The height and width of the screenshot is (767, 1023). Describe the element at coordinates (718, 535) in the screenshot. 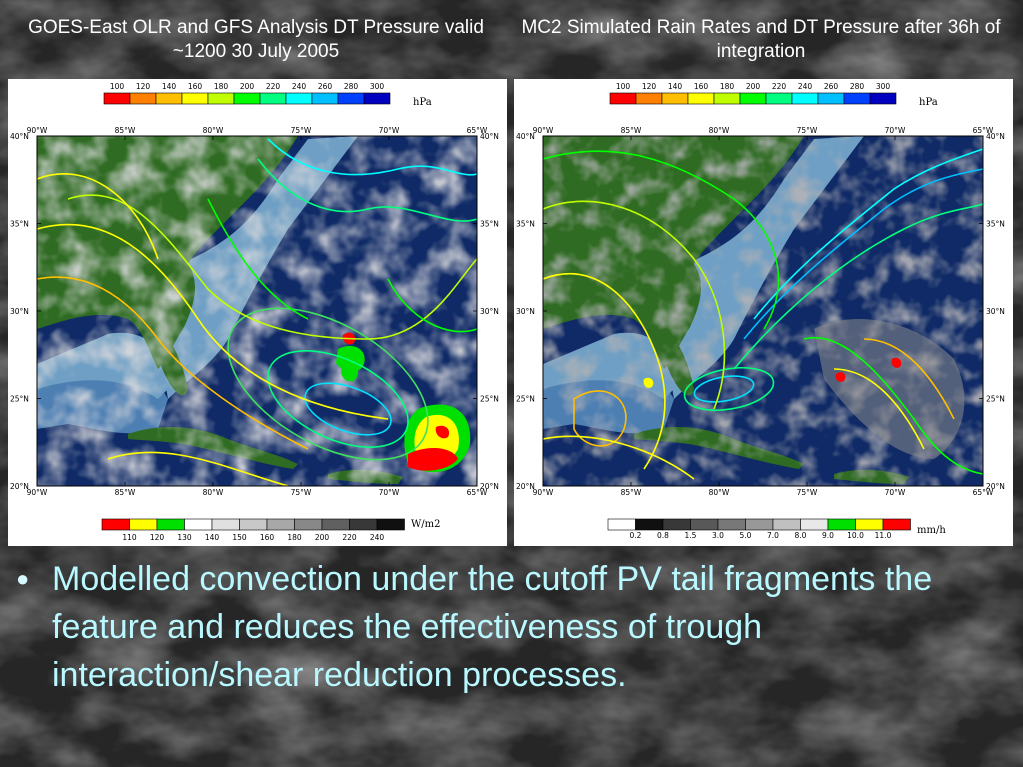

I see `colorbar-tick-label: 3.0` at that location.